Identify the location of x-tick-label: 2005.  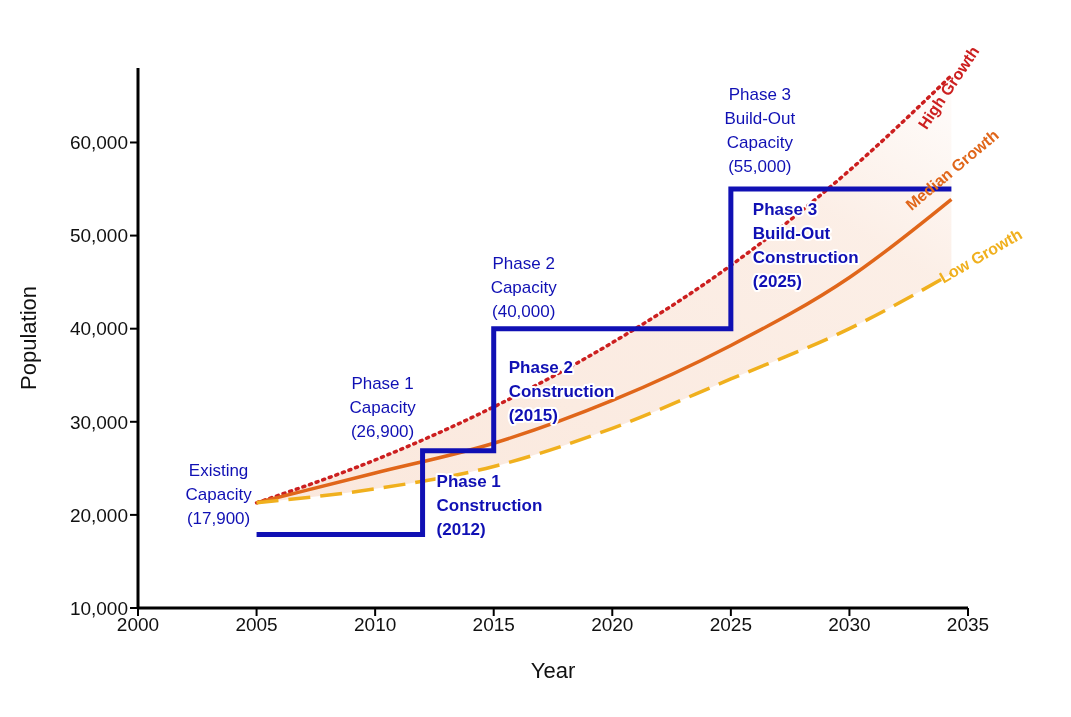
(256, 625).